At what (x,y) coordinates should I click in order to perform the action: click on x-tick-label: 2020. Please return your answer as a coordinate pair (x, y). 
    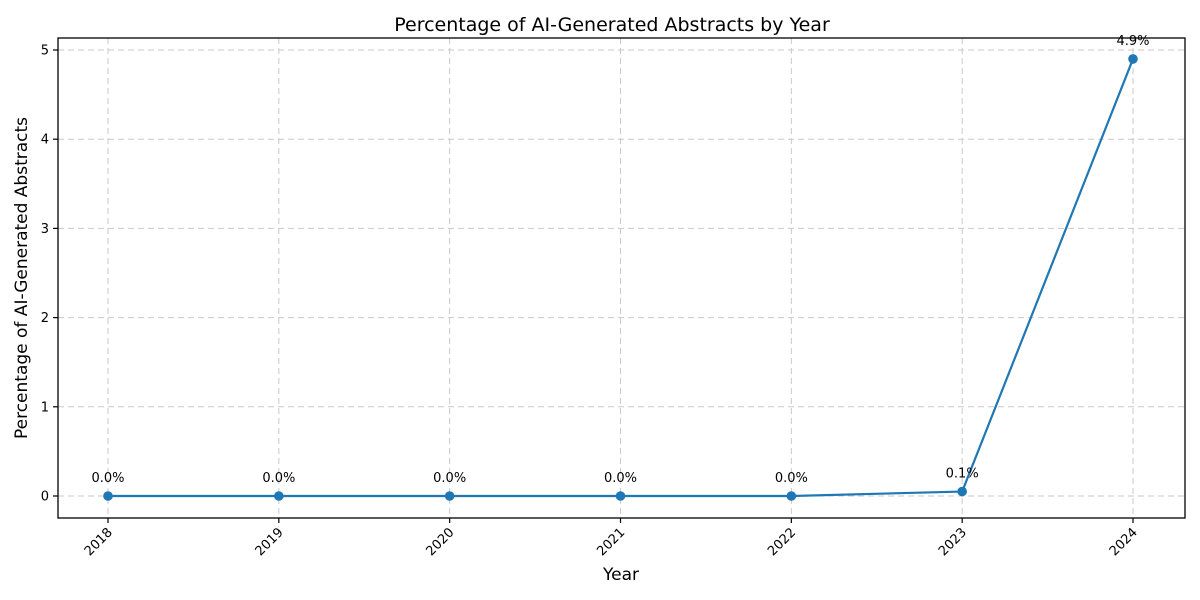
    Looking at the image, I should click on (440, 542).